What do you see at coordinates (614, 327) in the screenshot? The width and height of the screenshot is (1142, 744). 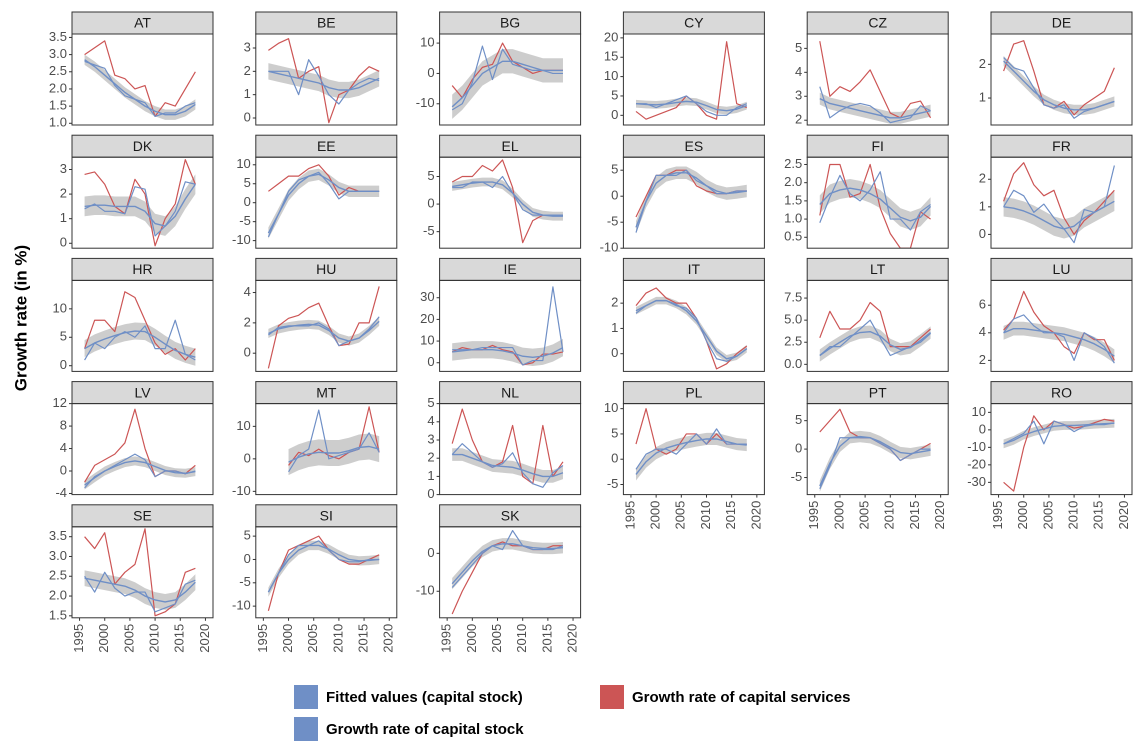 I see `y-tick-label: 1` at bounding box center [614, 327].